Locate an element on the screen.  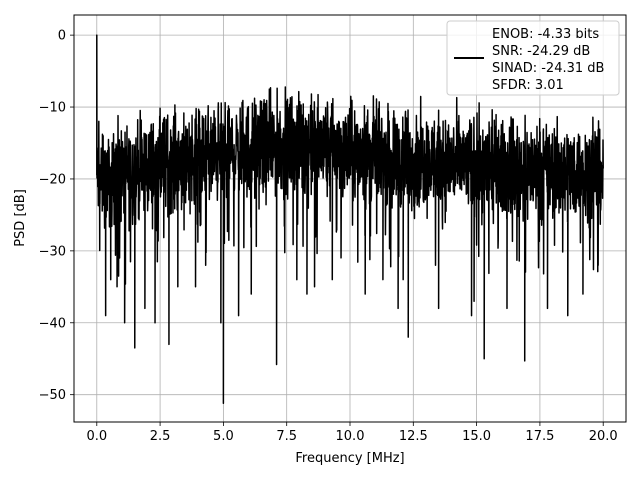
x-tick-label: 5.0 is located at coordinates (223, 436).